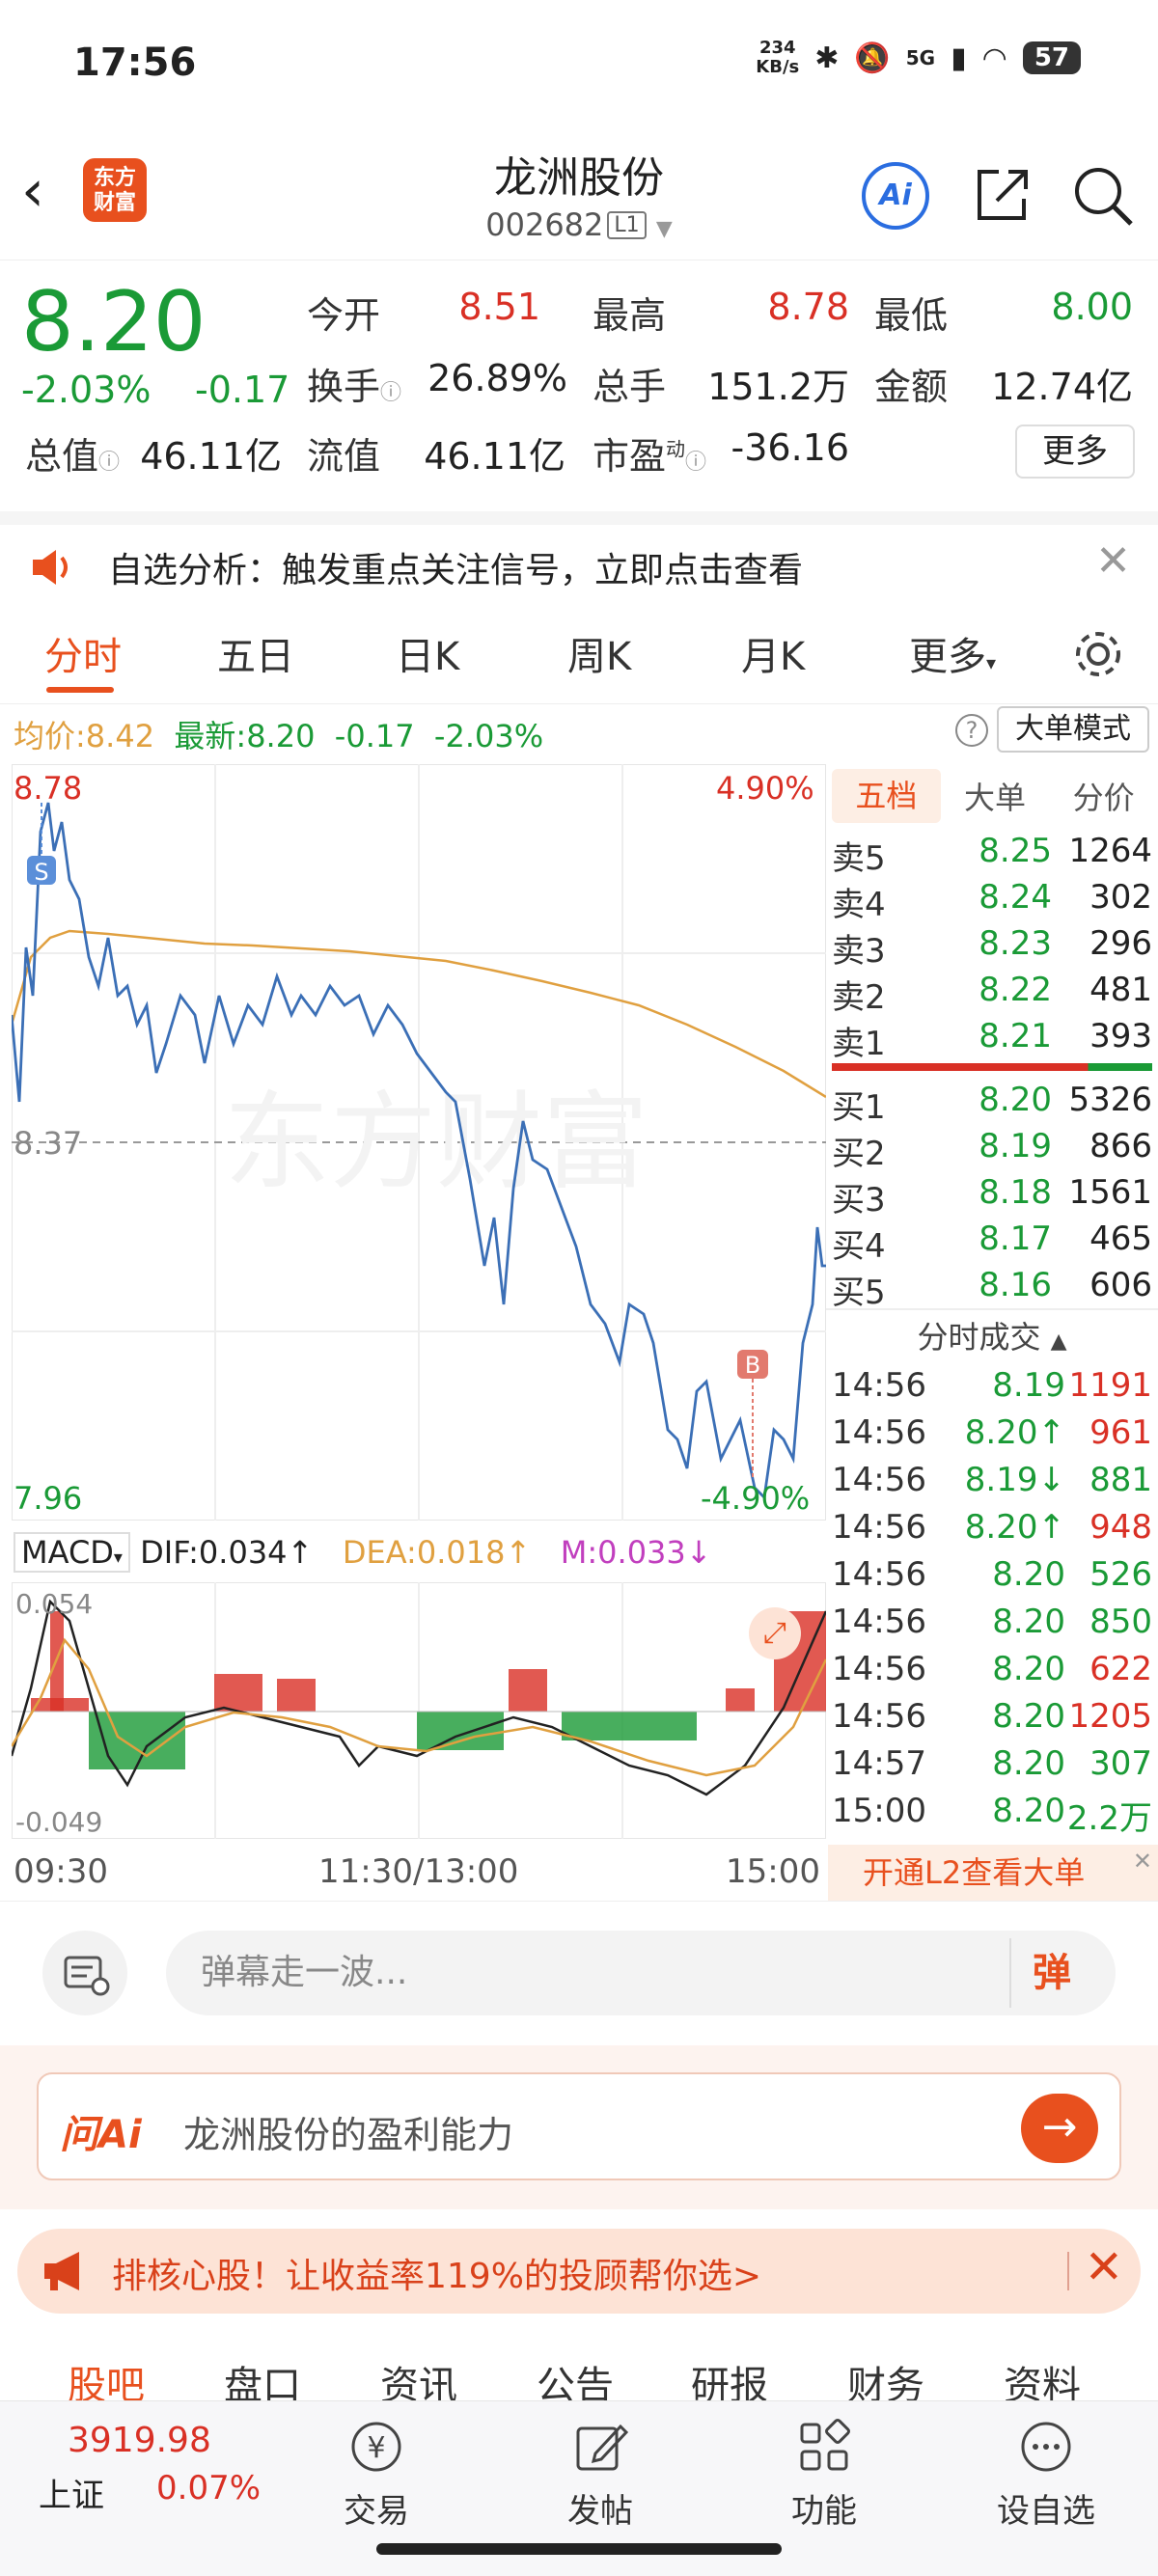 This screenshot has height=2576, width=1158. What do you see at coordinates (579, 554) in the screenshot?
I see `alert-banner: 自选分析：触发重点关注信号，立即点击查看 ✕` at bounding box center [579, 554].